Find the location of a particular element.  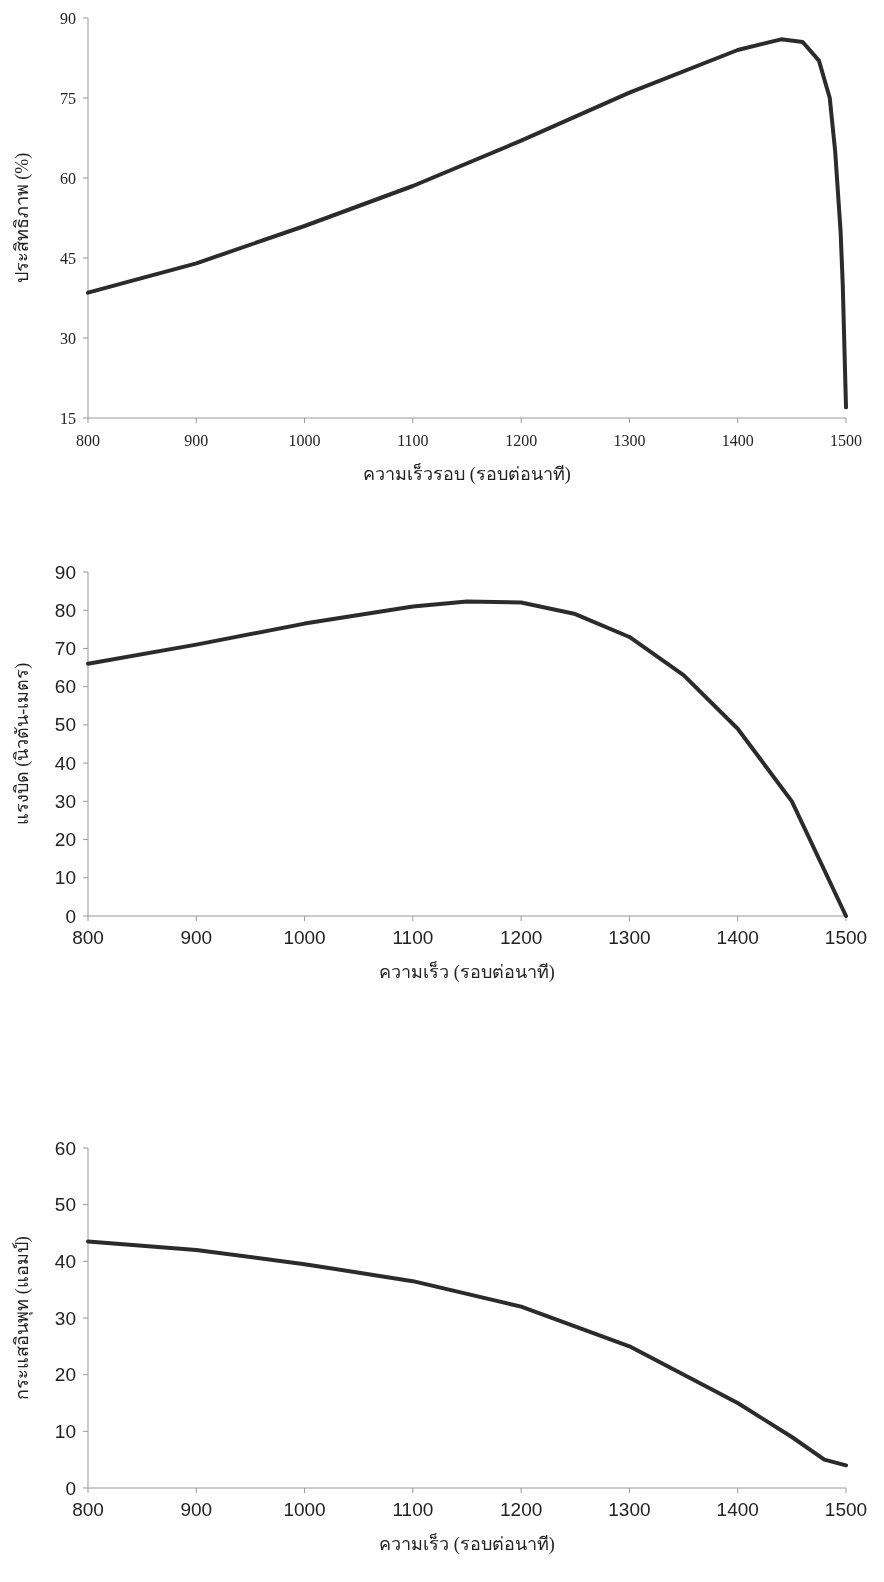

y-tick-label: 80 is located at coordinates (65, 610).